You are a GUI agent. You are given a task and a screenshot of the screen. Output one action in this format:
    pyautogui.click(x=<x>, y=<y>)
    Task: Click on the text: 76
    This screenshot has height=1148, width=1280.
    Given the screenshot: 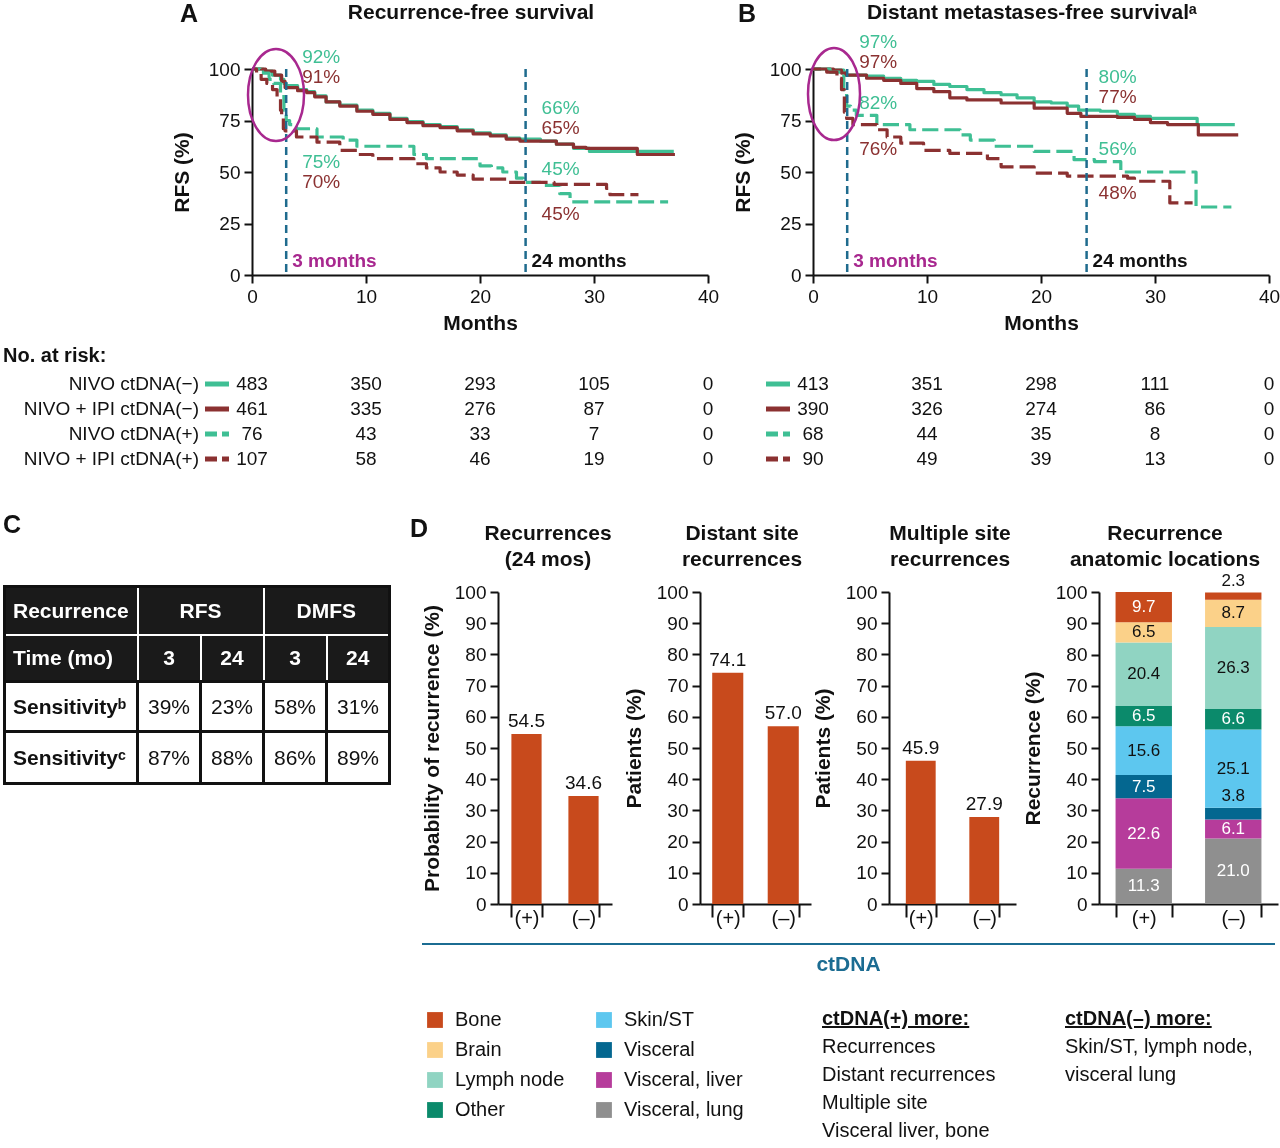 What is the action you would take?
    pyautogui.click(x=252, y=434)
    